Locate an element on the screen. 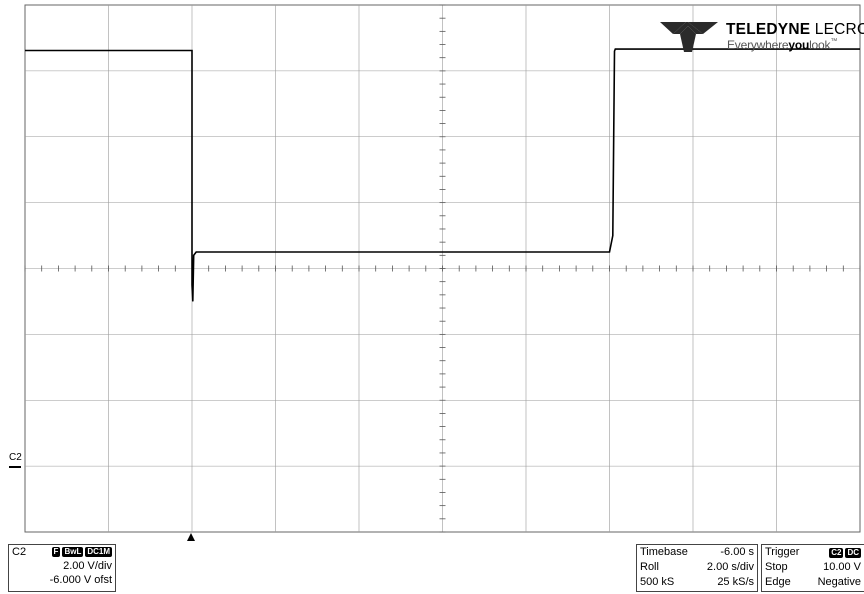  timebase-label: Timebase is located at coordinates (664, 552).